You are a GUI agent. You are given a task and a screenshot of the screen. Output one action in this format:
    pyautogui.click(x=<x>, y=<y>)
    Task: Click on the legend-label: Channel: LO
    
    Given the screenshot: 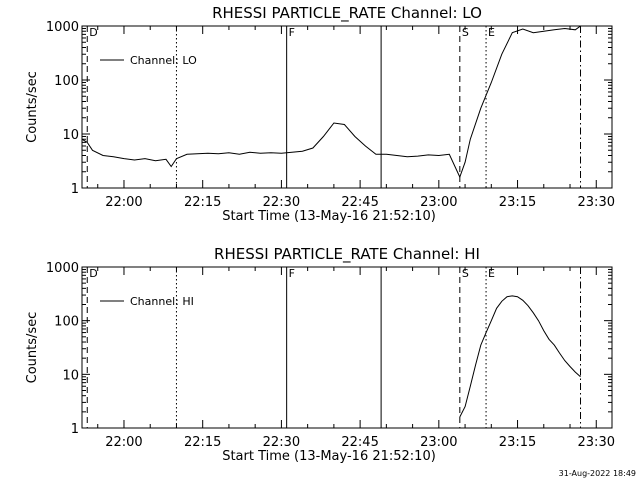 What is the action you would take?
    pyautogui.click(x=163, y=60)
    